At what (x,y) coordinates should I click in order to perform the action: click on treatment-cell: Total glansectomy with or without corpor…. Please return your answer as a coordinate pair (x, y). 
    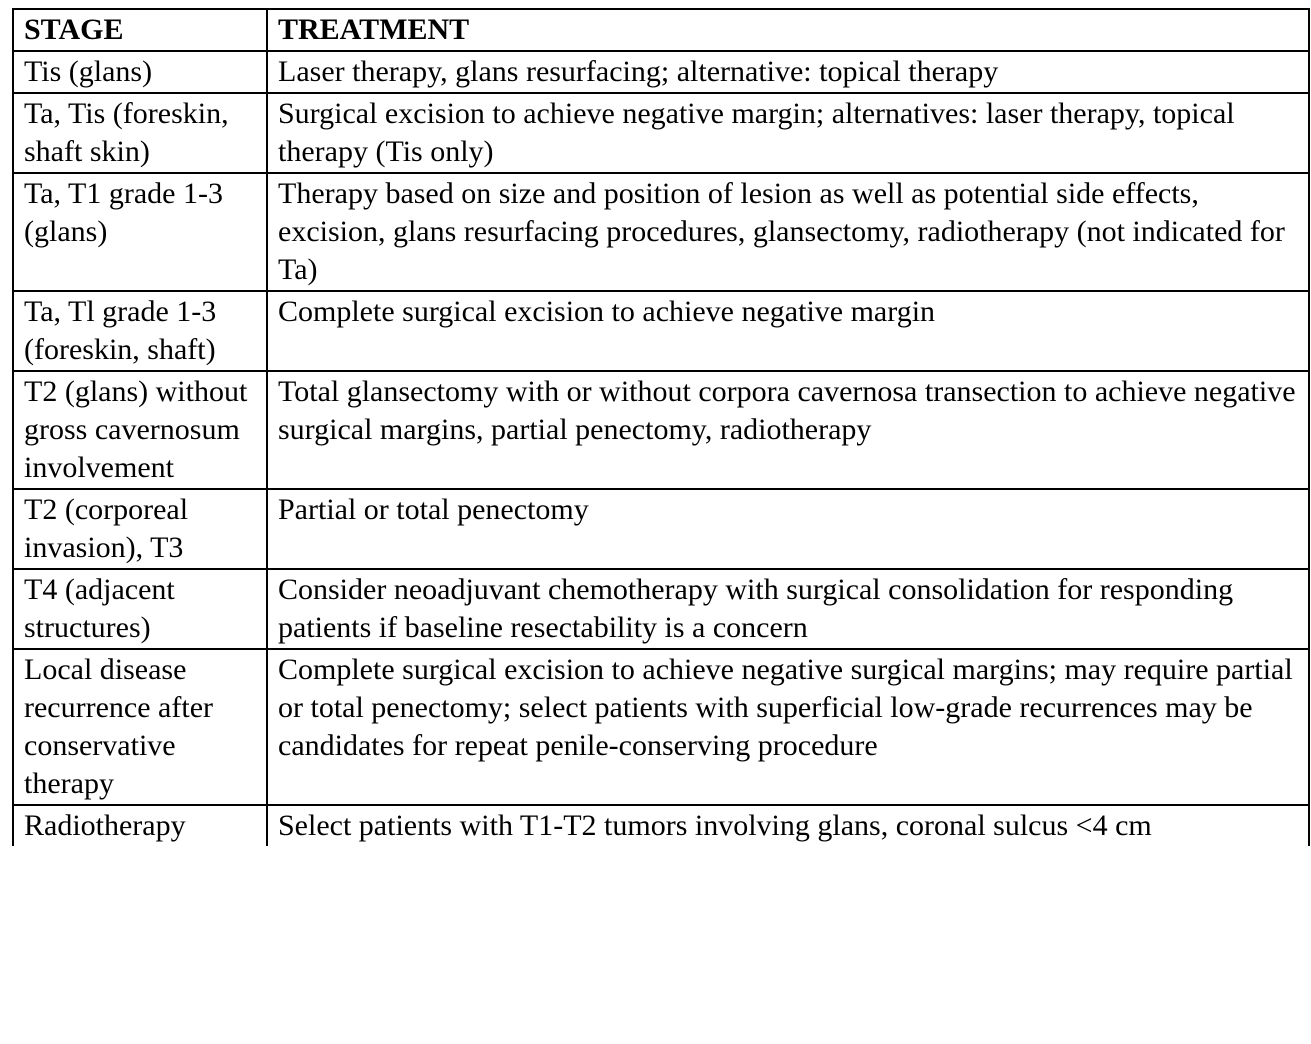
    Looking at the image, I should click on (788, 430).